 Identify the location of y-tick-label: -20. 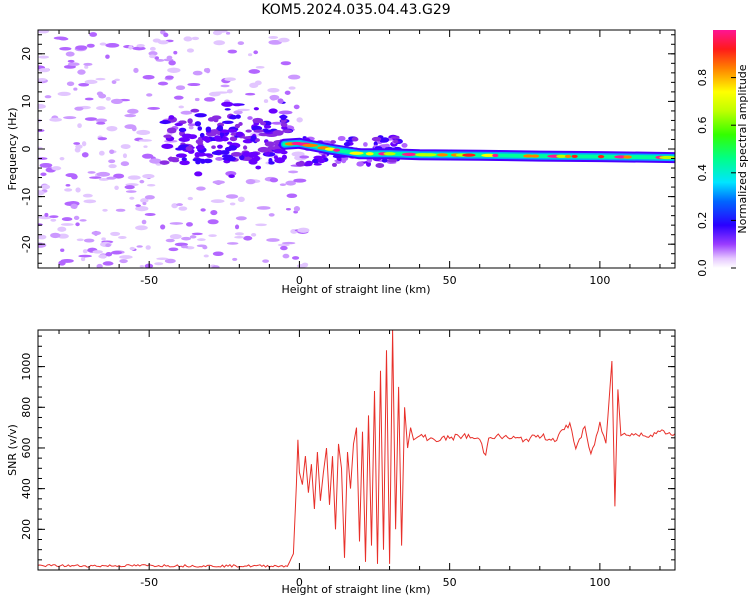
(26, 244).